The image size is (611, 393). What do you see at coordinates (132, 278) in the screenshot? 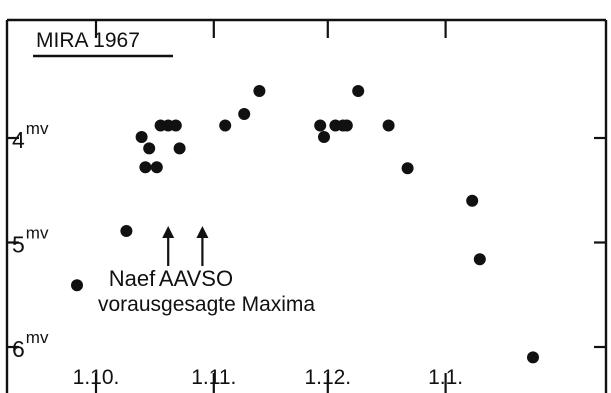
I see `annotation-label: Naef` at bounding box center [132, 278].